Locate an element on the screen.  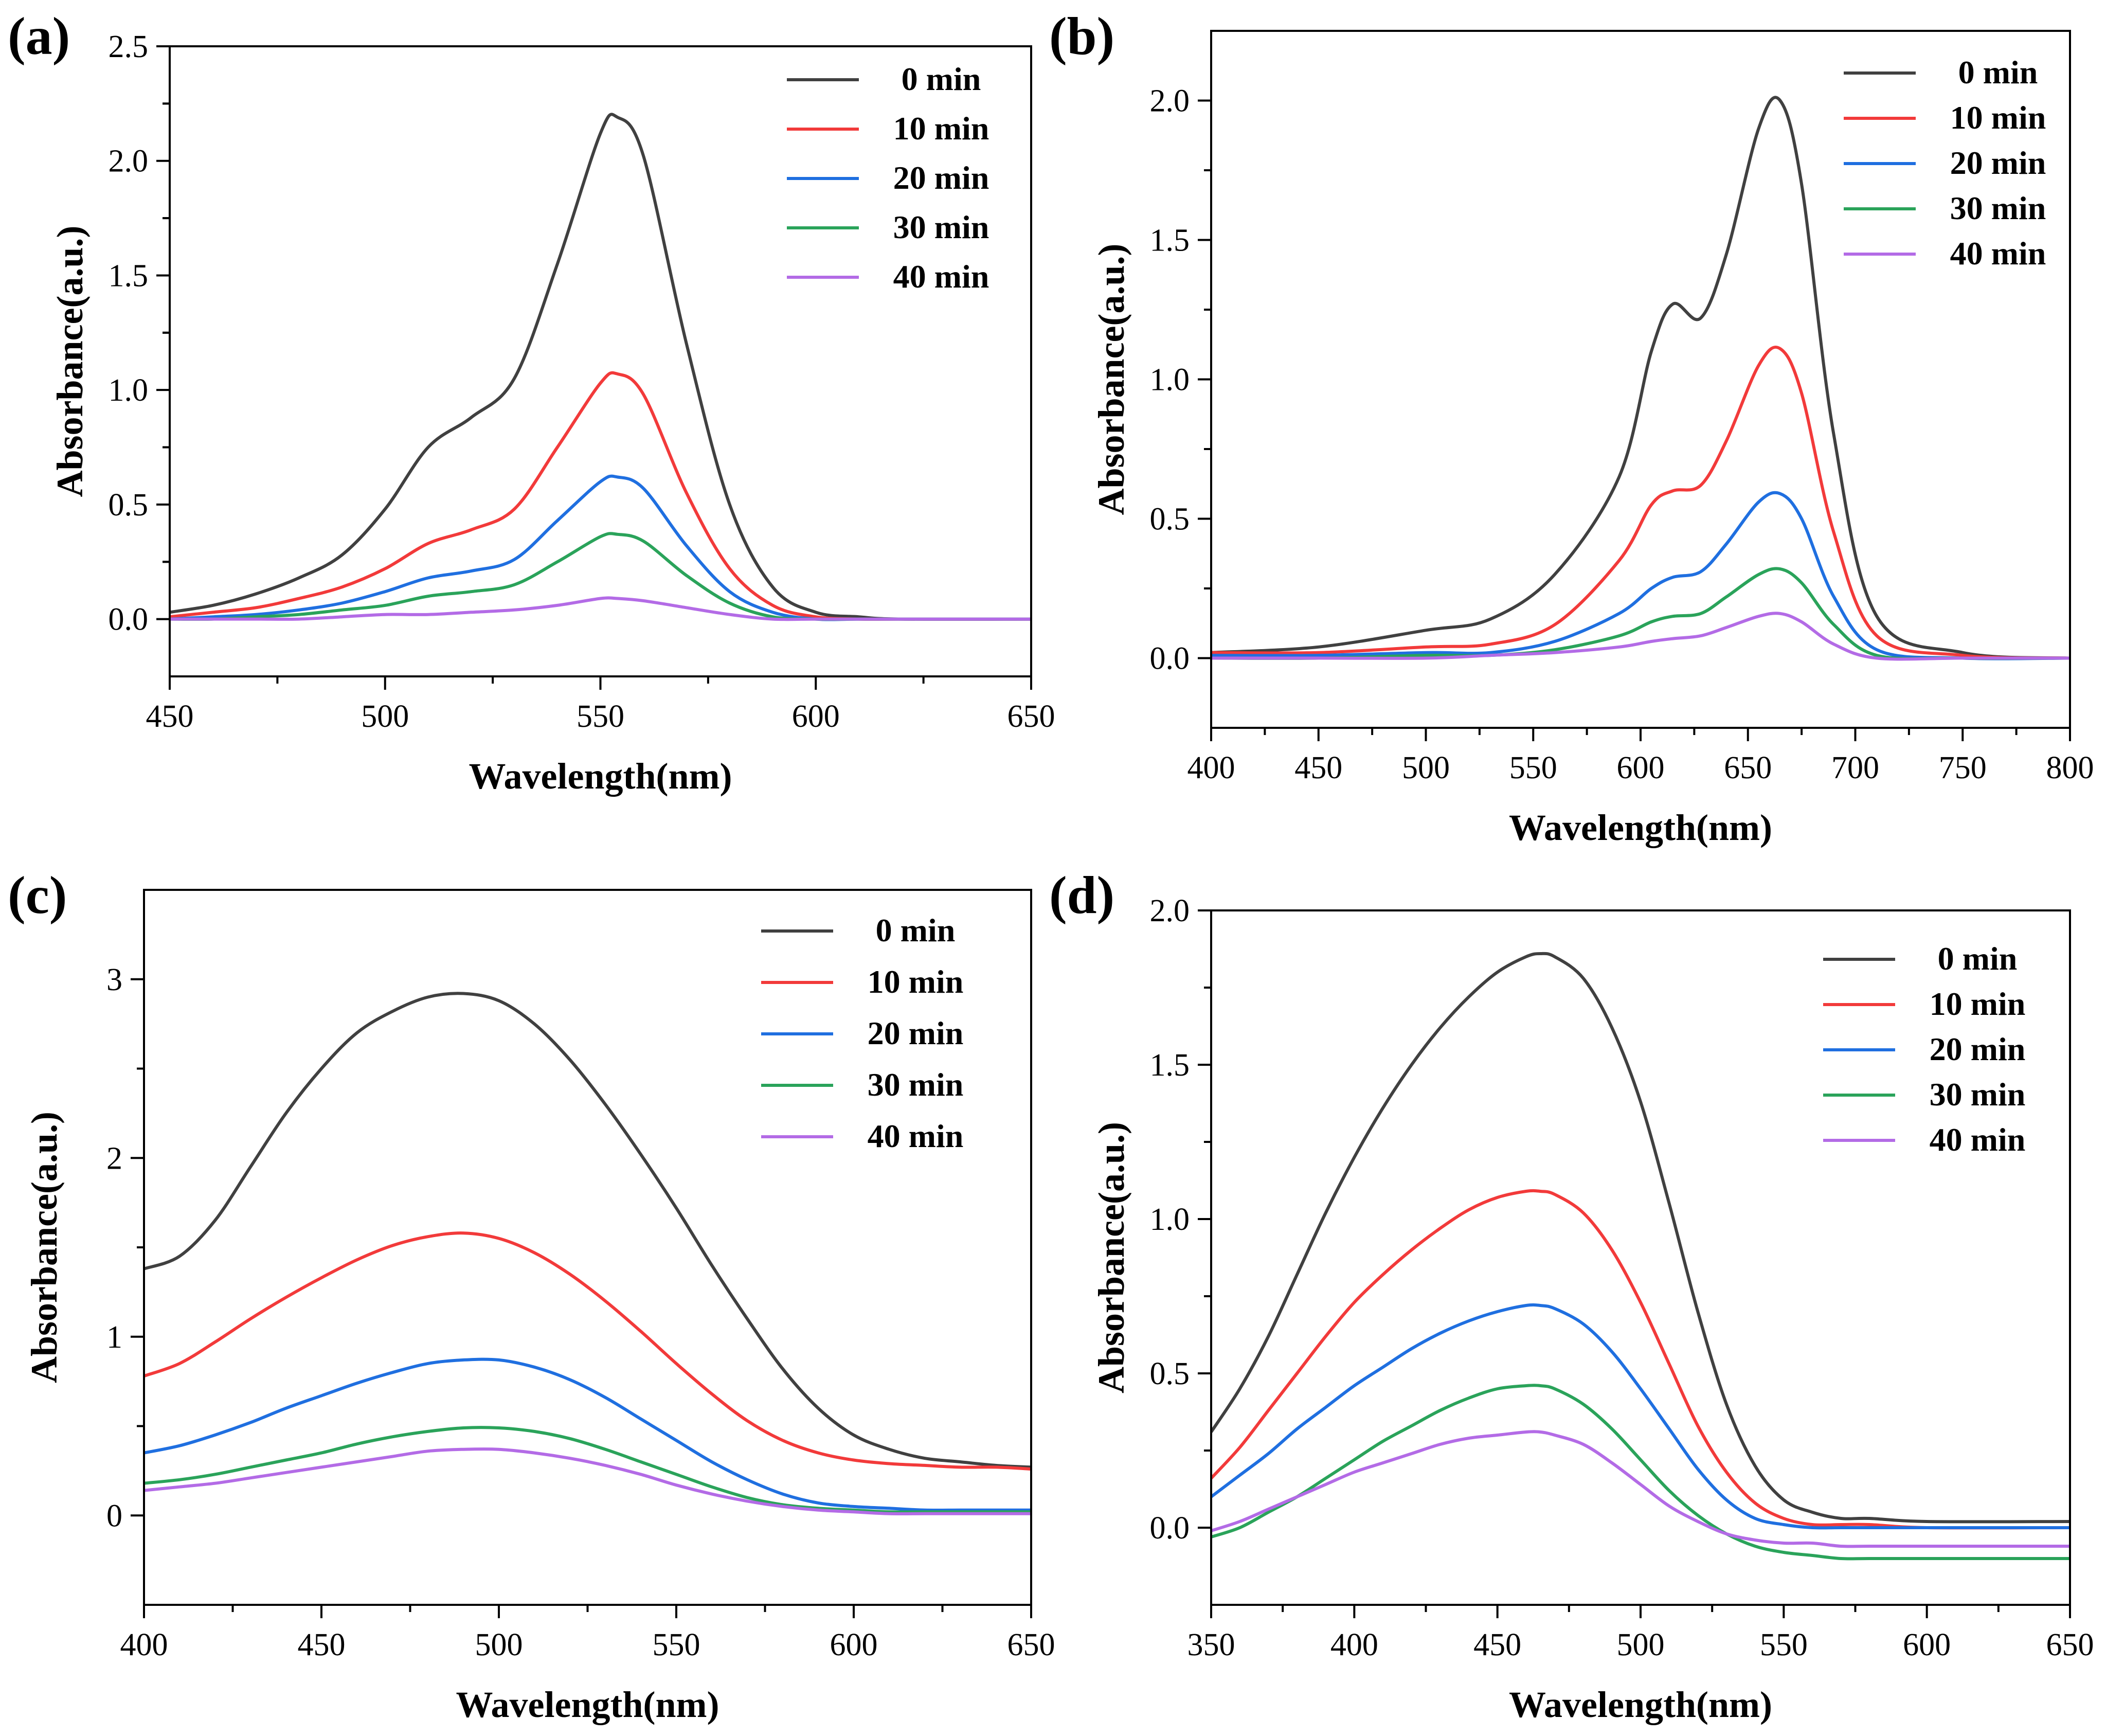
y-tick-label: 1 is located at coordinates (114, 1337).